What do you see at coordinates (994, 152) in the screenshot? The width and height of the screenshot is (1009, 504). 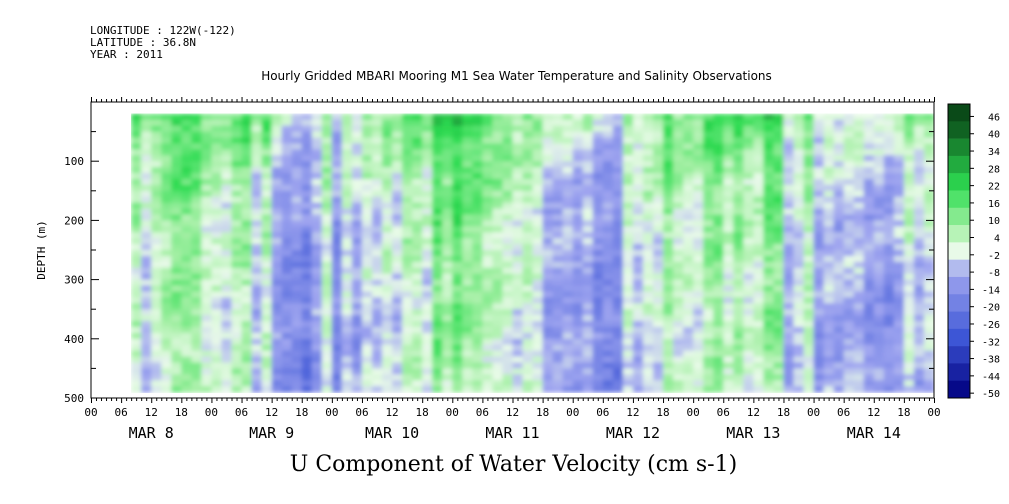 I see `colorbar-label: 34` at bounding box center [994, 152].